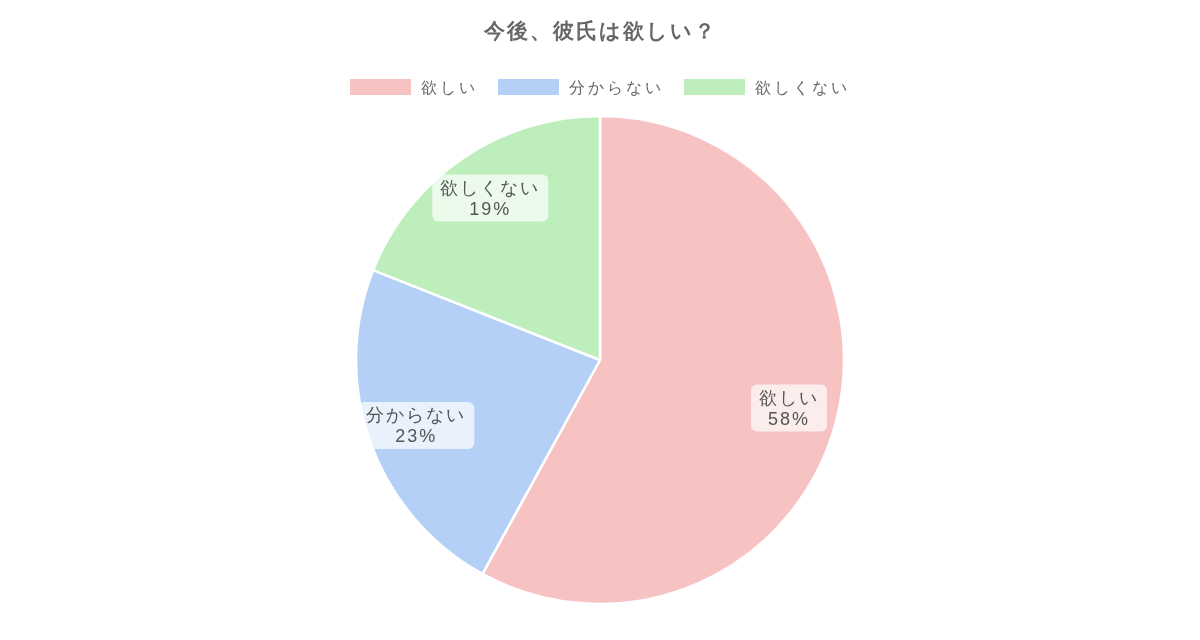 The height and width of the screenshot is (640, 1200). I want to click on legend-label: 分からない, so click(616, 87).